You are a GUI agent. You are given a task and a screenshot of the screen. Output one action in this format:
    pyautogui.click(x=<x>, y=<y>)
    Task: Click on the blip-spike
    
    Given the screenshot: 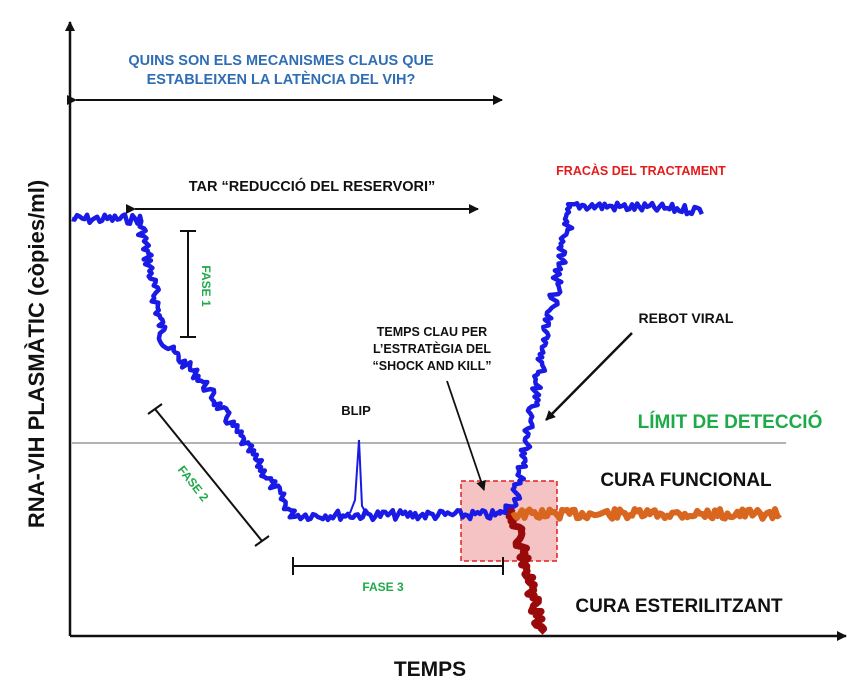 What is the action you would take?
    pyautogui.click(x=358, y=476)
    